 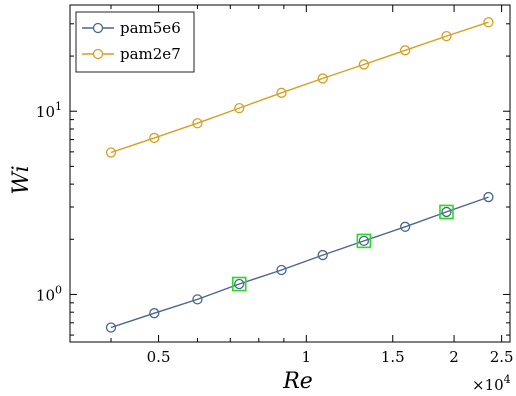 I want to click on legend-box, so click(x=135, y=42).